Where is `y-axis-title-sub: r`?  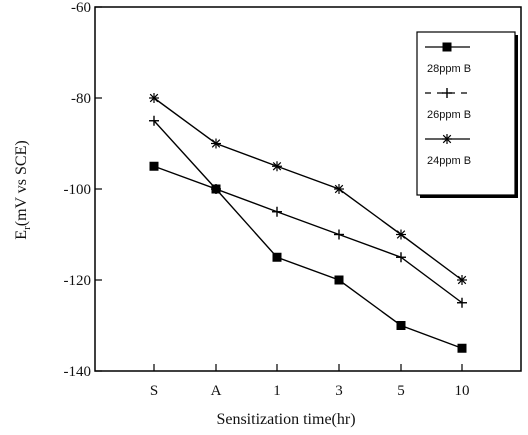
y-axis-title-sub: r is located at coordinates (27, 228).